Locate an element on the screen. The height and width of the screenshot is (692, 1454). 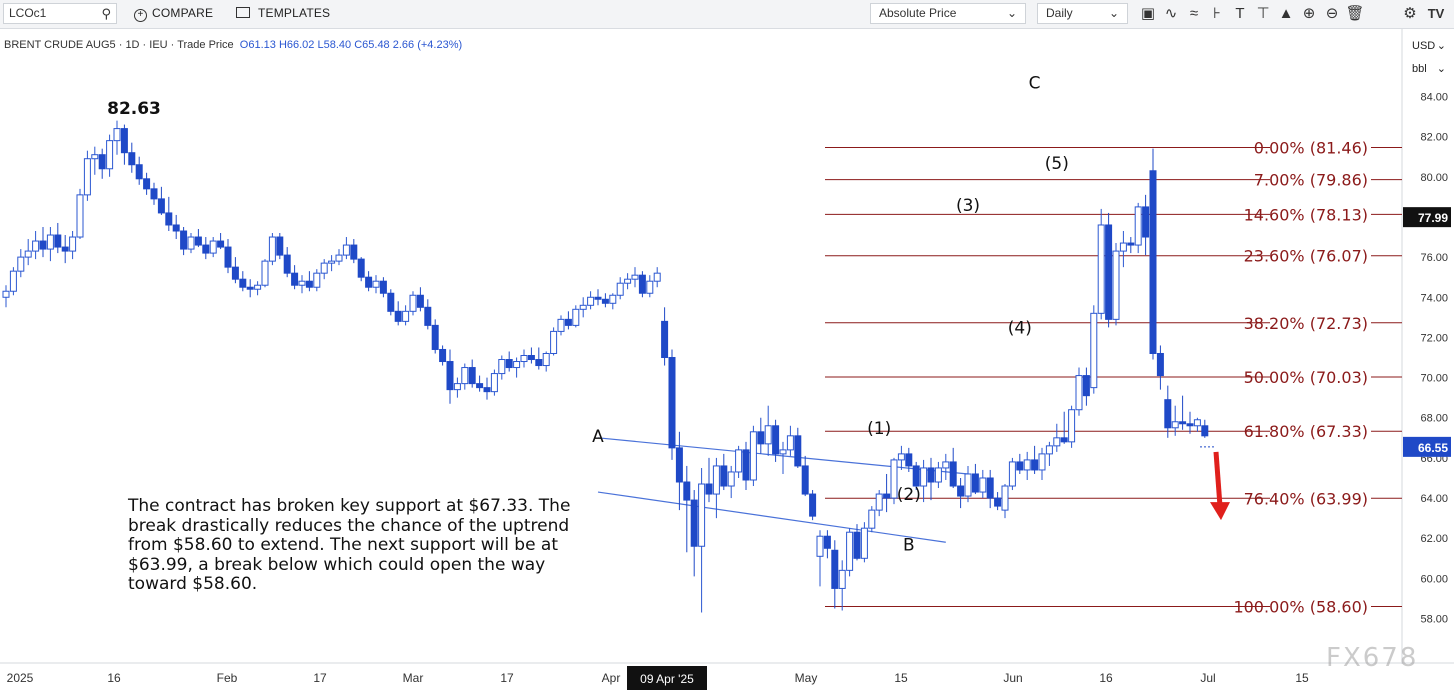
x-tick-label: 2025 is located at coordinates (20, 678).